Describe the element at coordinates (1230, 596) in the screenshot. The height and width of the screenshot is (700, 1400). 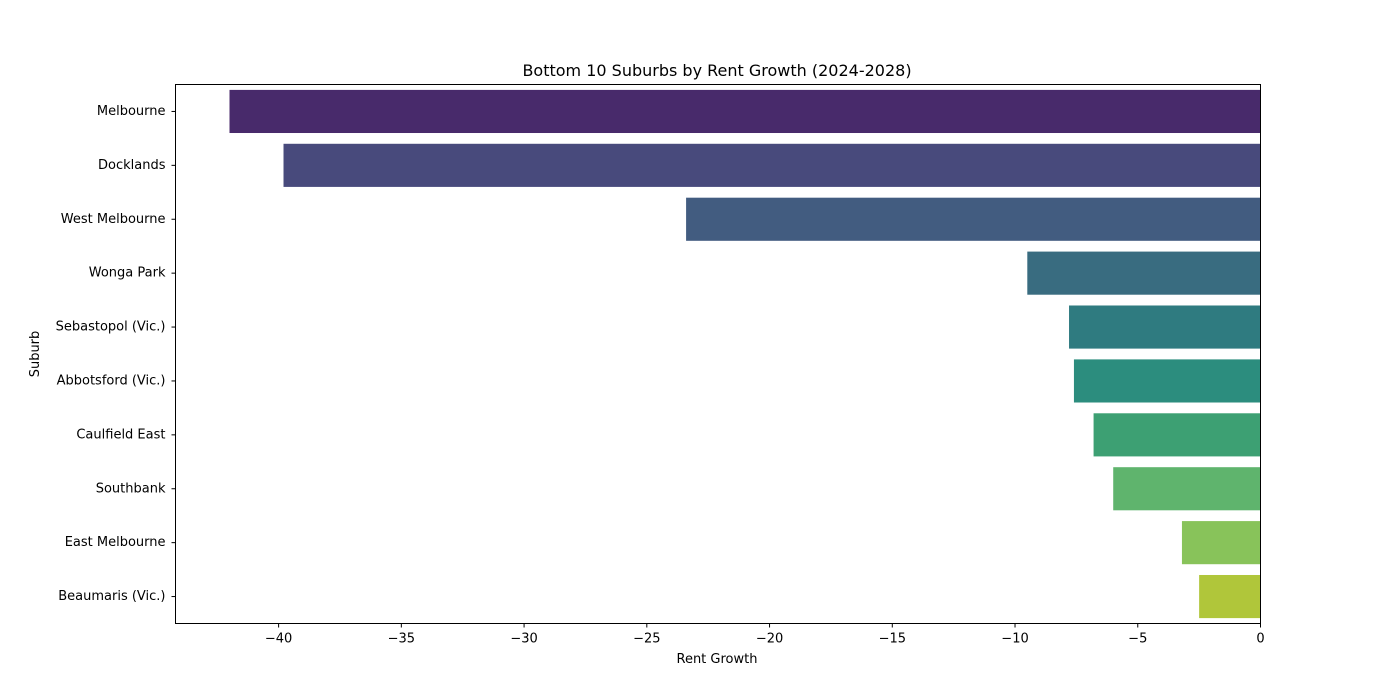
I see `bar-beaumaris-vic` at that location.